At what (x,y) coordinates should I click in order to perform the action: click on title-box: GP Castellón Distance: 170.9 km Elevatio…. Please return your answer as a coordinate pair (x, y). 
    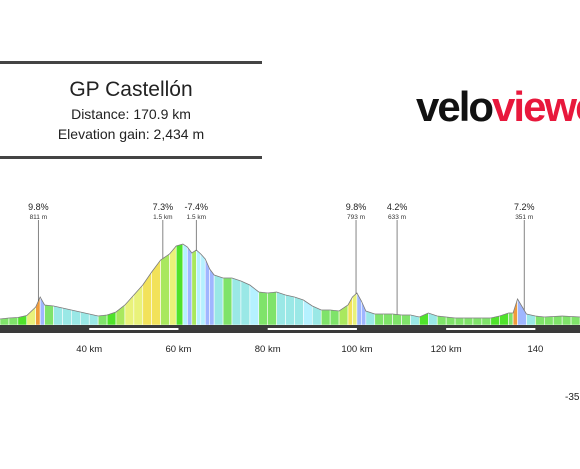
    Looking at the image, I should click on (131, 110).